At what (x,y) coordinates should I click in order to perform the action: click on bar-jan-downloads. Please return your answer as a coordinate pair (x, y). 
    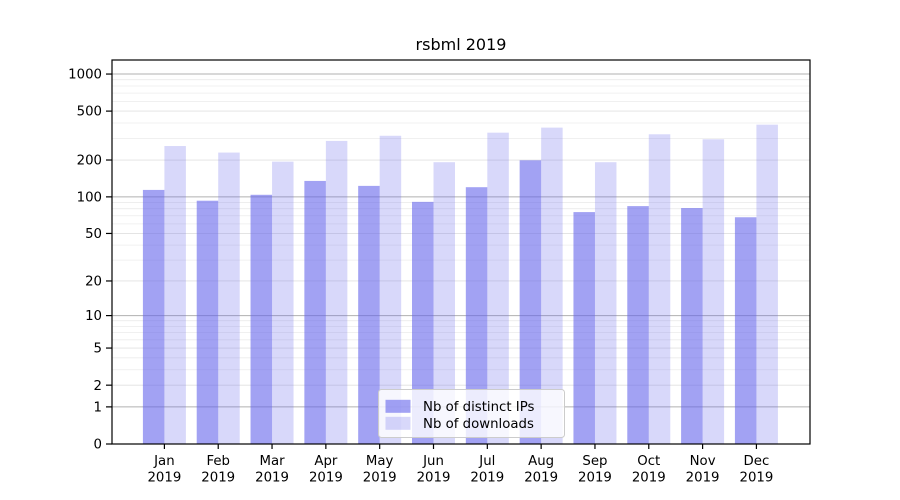
    Looking at the image, I should click on (175, 295).